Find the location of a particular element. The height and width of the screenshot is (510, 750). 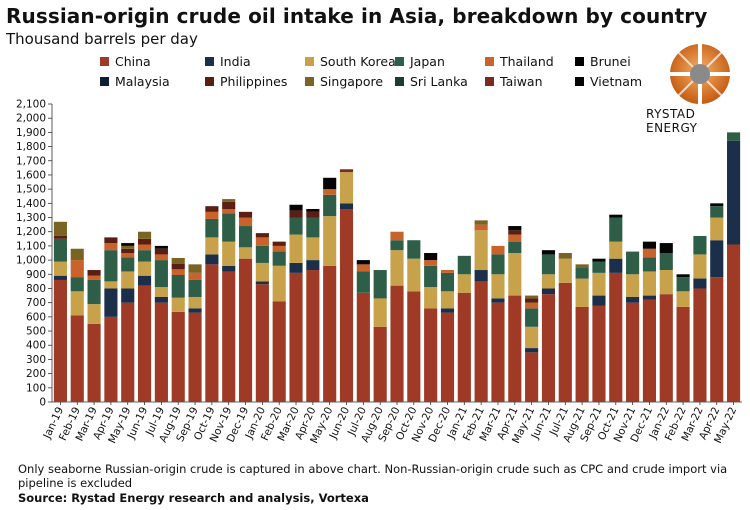

legend-label: China is located at coordinates (133, 61).